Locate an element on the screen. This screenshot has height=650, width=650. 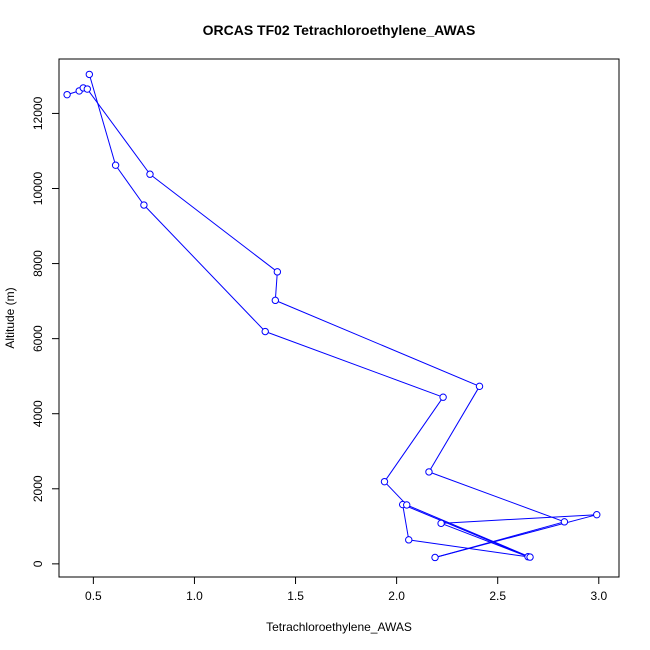
y-axis-label: Altitude (m) is located at coordinates (10, 317).